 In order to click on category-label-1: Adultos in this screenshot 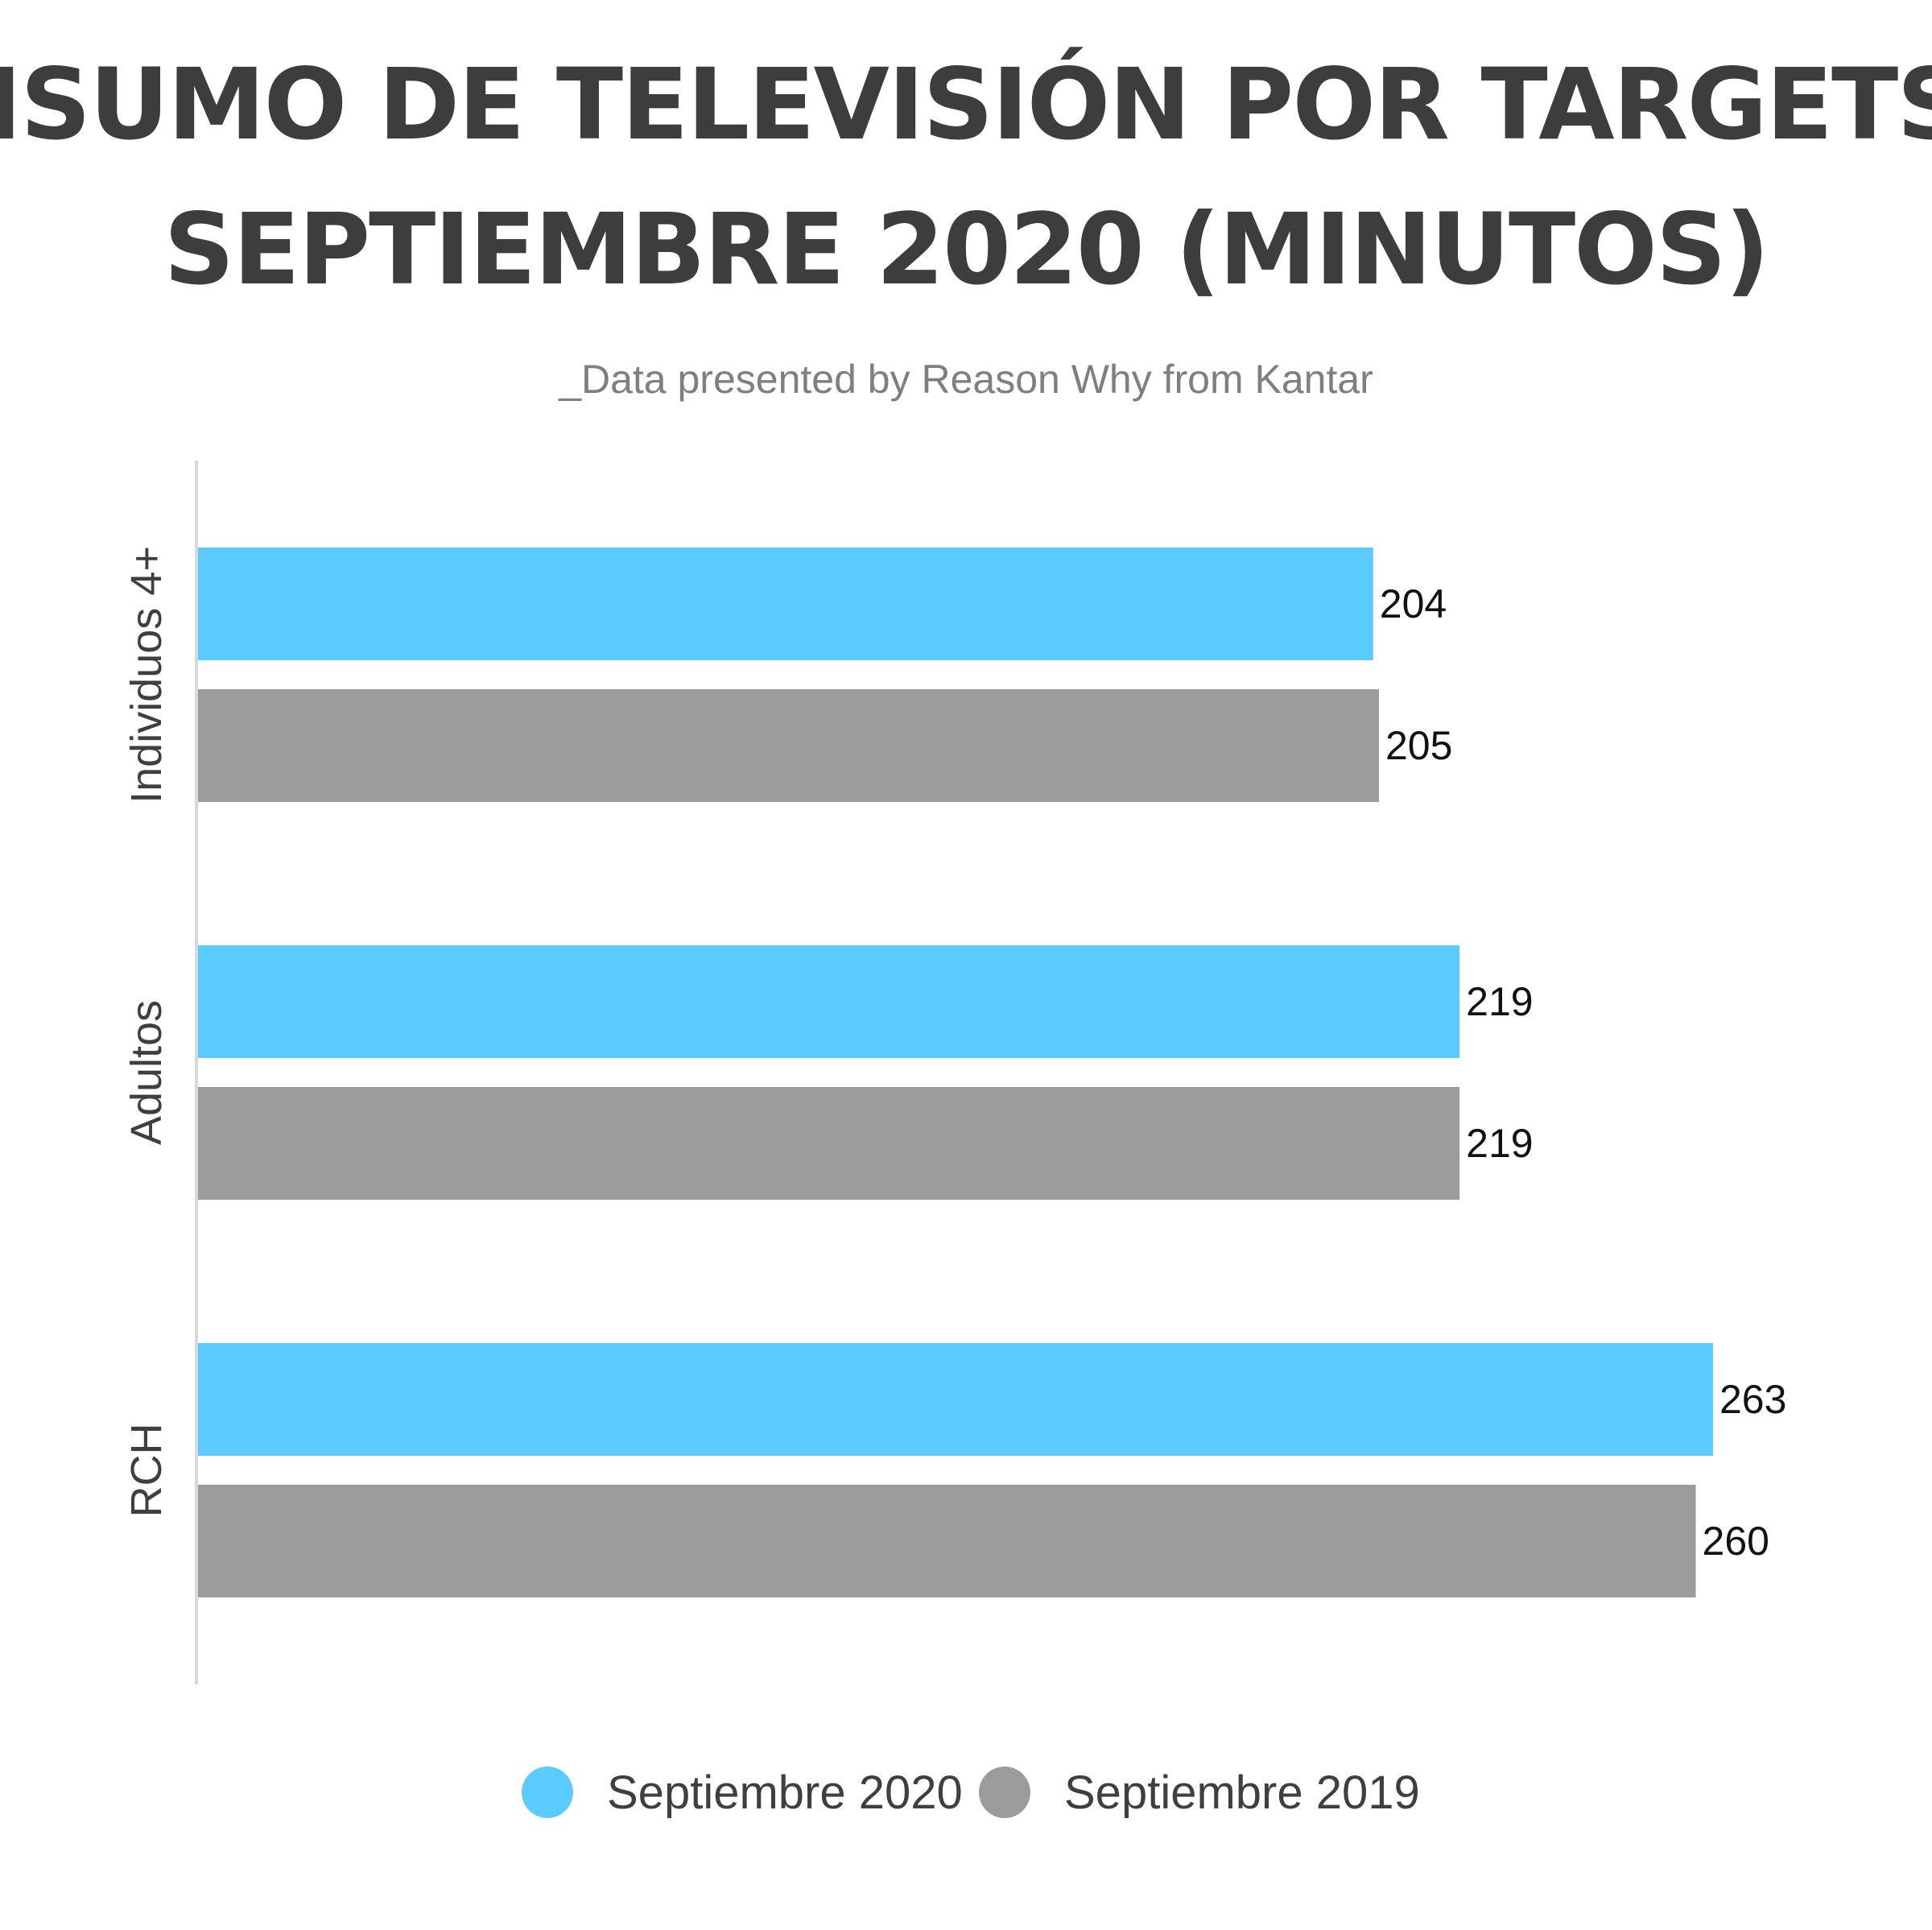, I will do `click(146, 1072)`.